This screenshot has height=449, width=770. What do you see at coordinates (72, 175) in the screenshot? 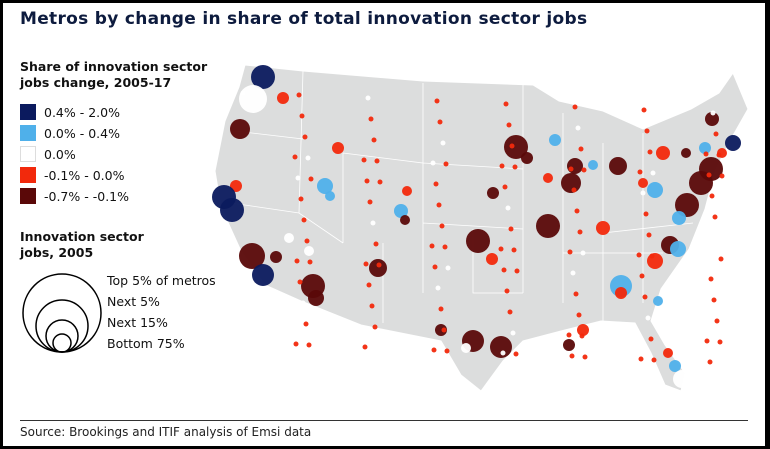
I see `legend-item-loss: -0.1% - 0.0%` at bounding box center [72, 175].